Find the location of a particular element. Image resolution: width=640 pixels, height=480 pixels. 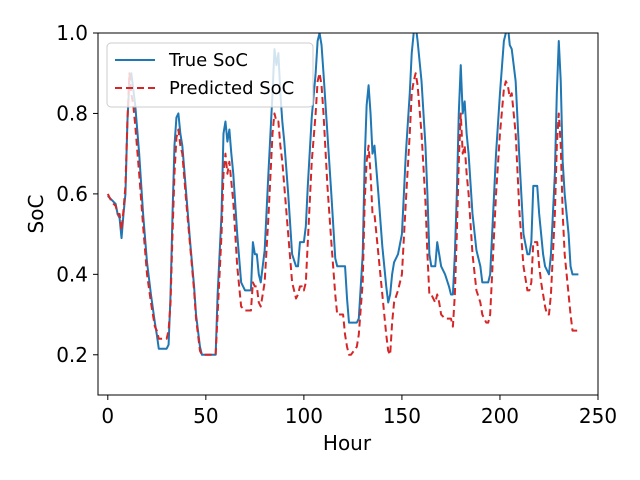

y-tick-label: 0.6 is located at coordinates (72, 194).